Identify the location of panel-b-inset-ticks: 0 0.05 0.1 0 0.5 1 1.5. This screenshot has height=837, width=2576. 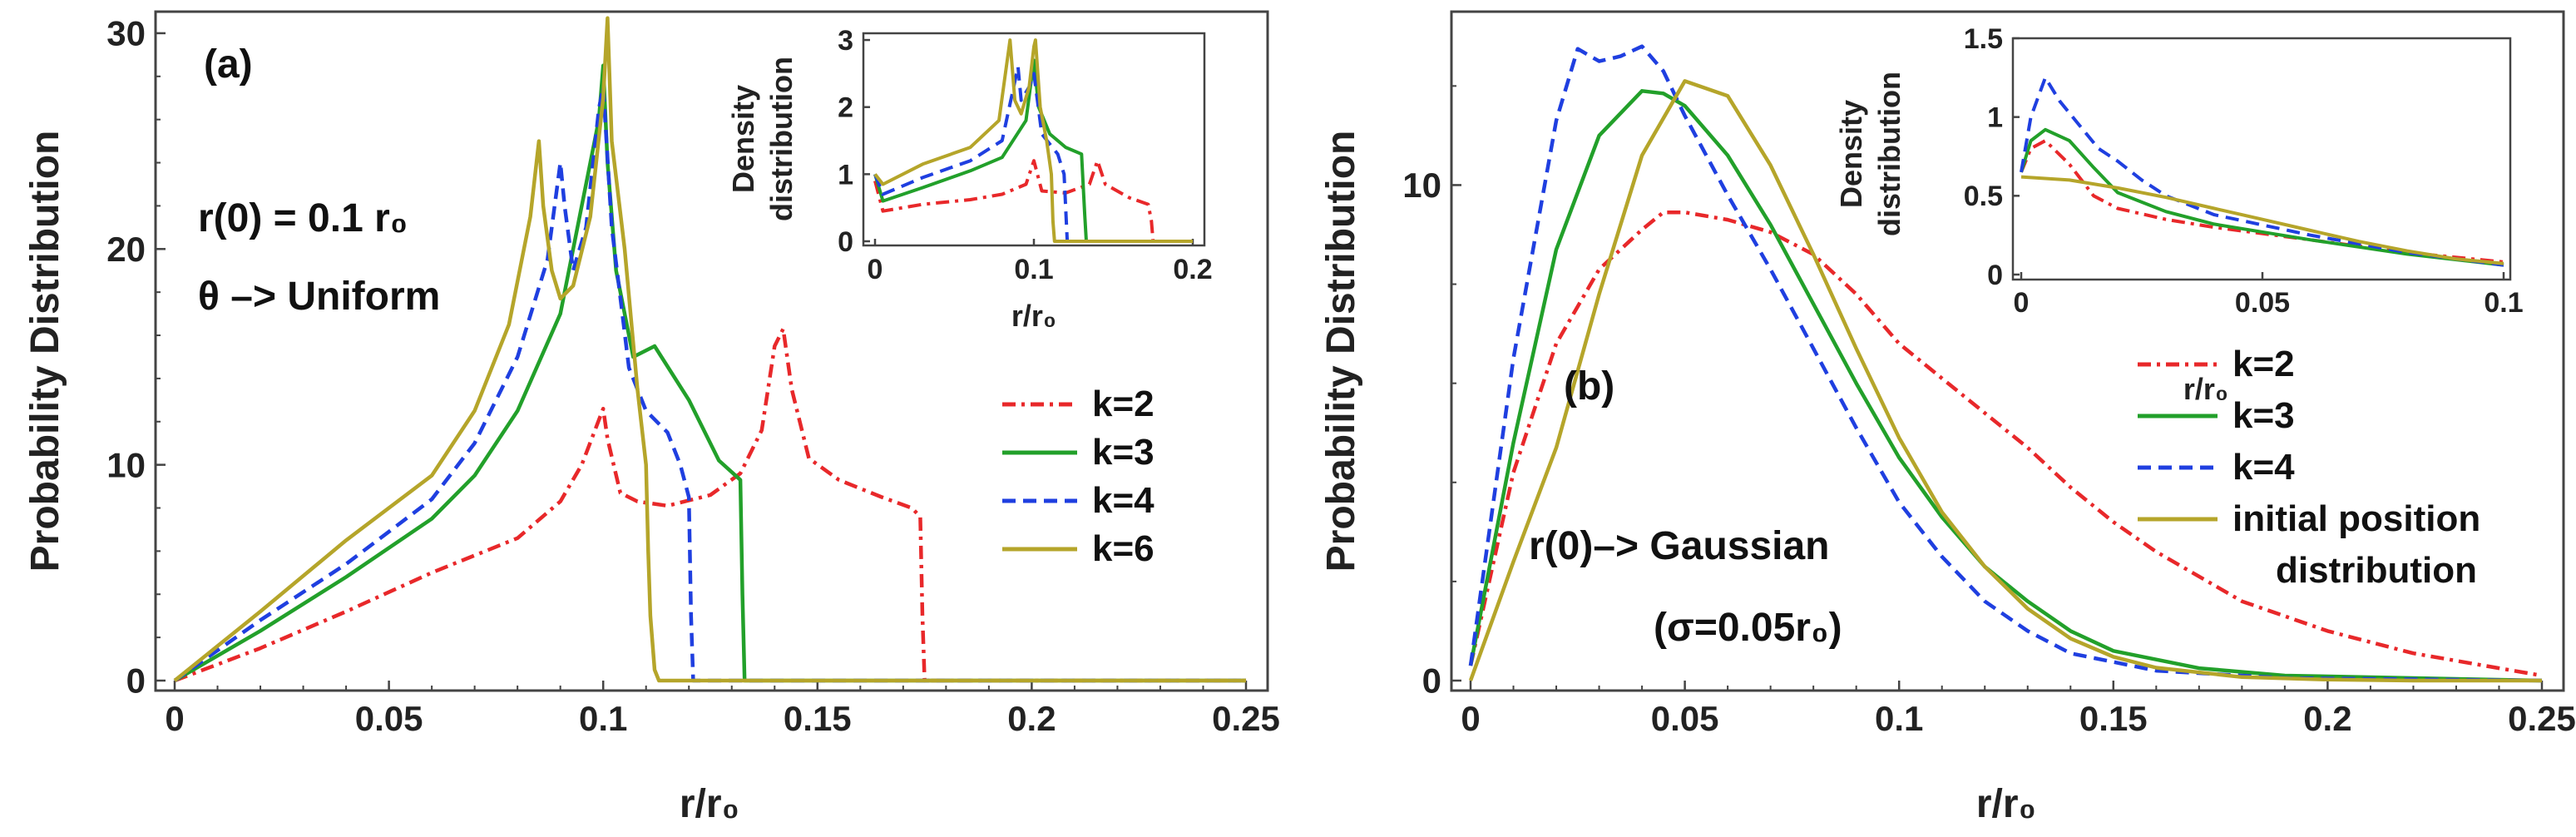
(2244, 171).